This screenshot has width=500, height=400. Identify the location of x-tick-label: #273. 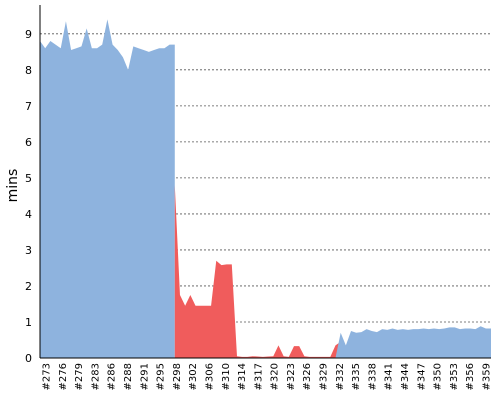
(47, 376).